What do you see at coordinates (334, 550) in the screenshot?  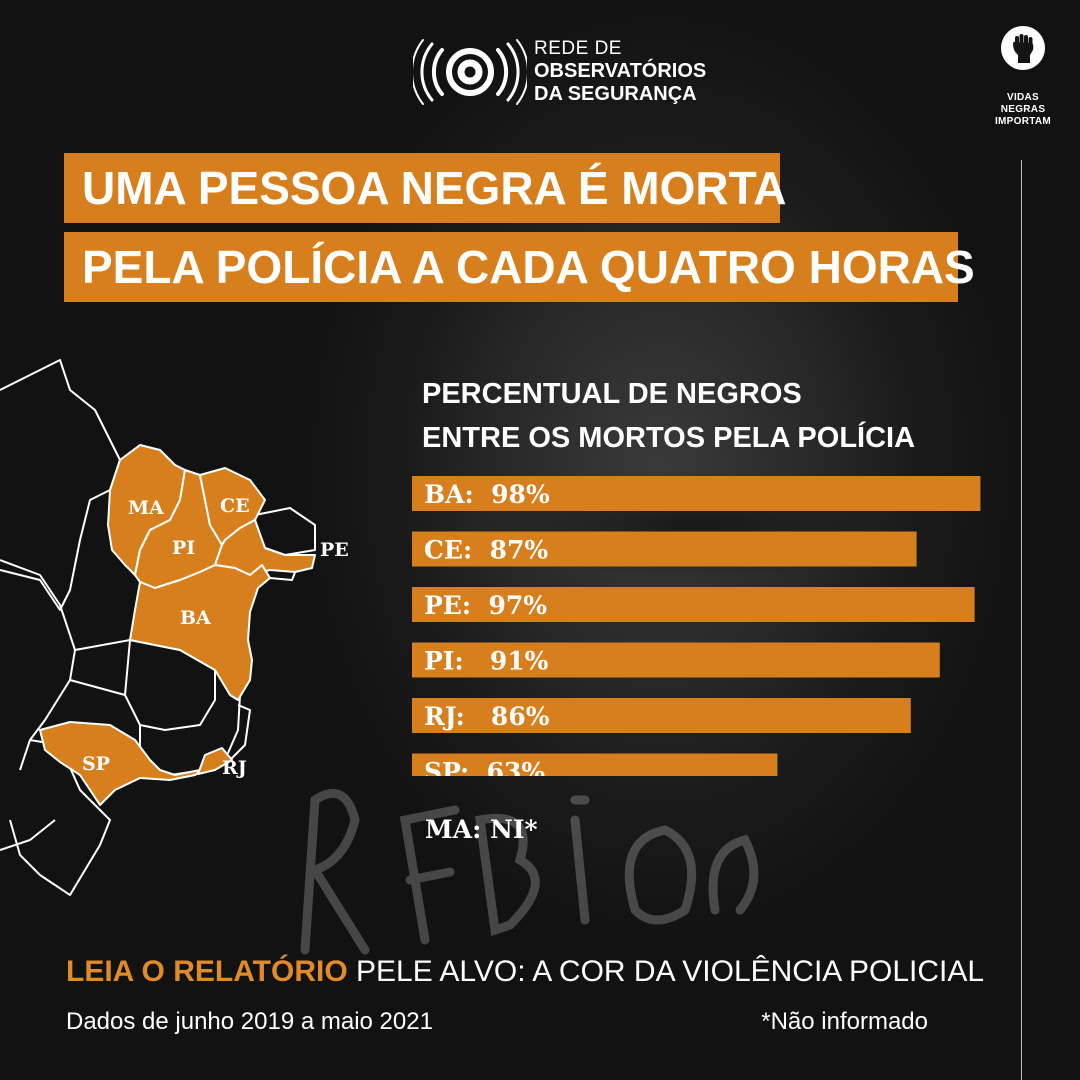 I see `map-label-pe: PE` at bounding box center [334, 550].